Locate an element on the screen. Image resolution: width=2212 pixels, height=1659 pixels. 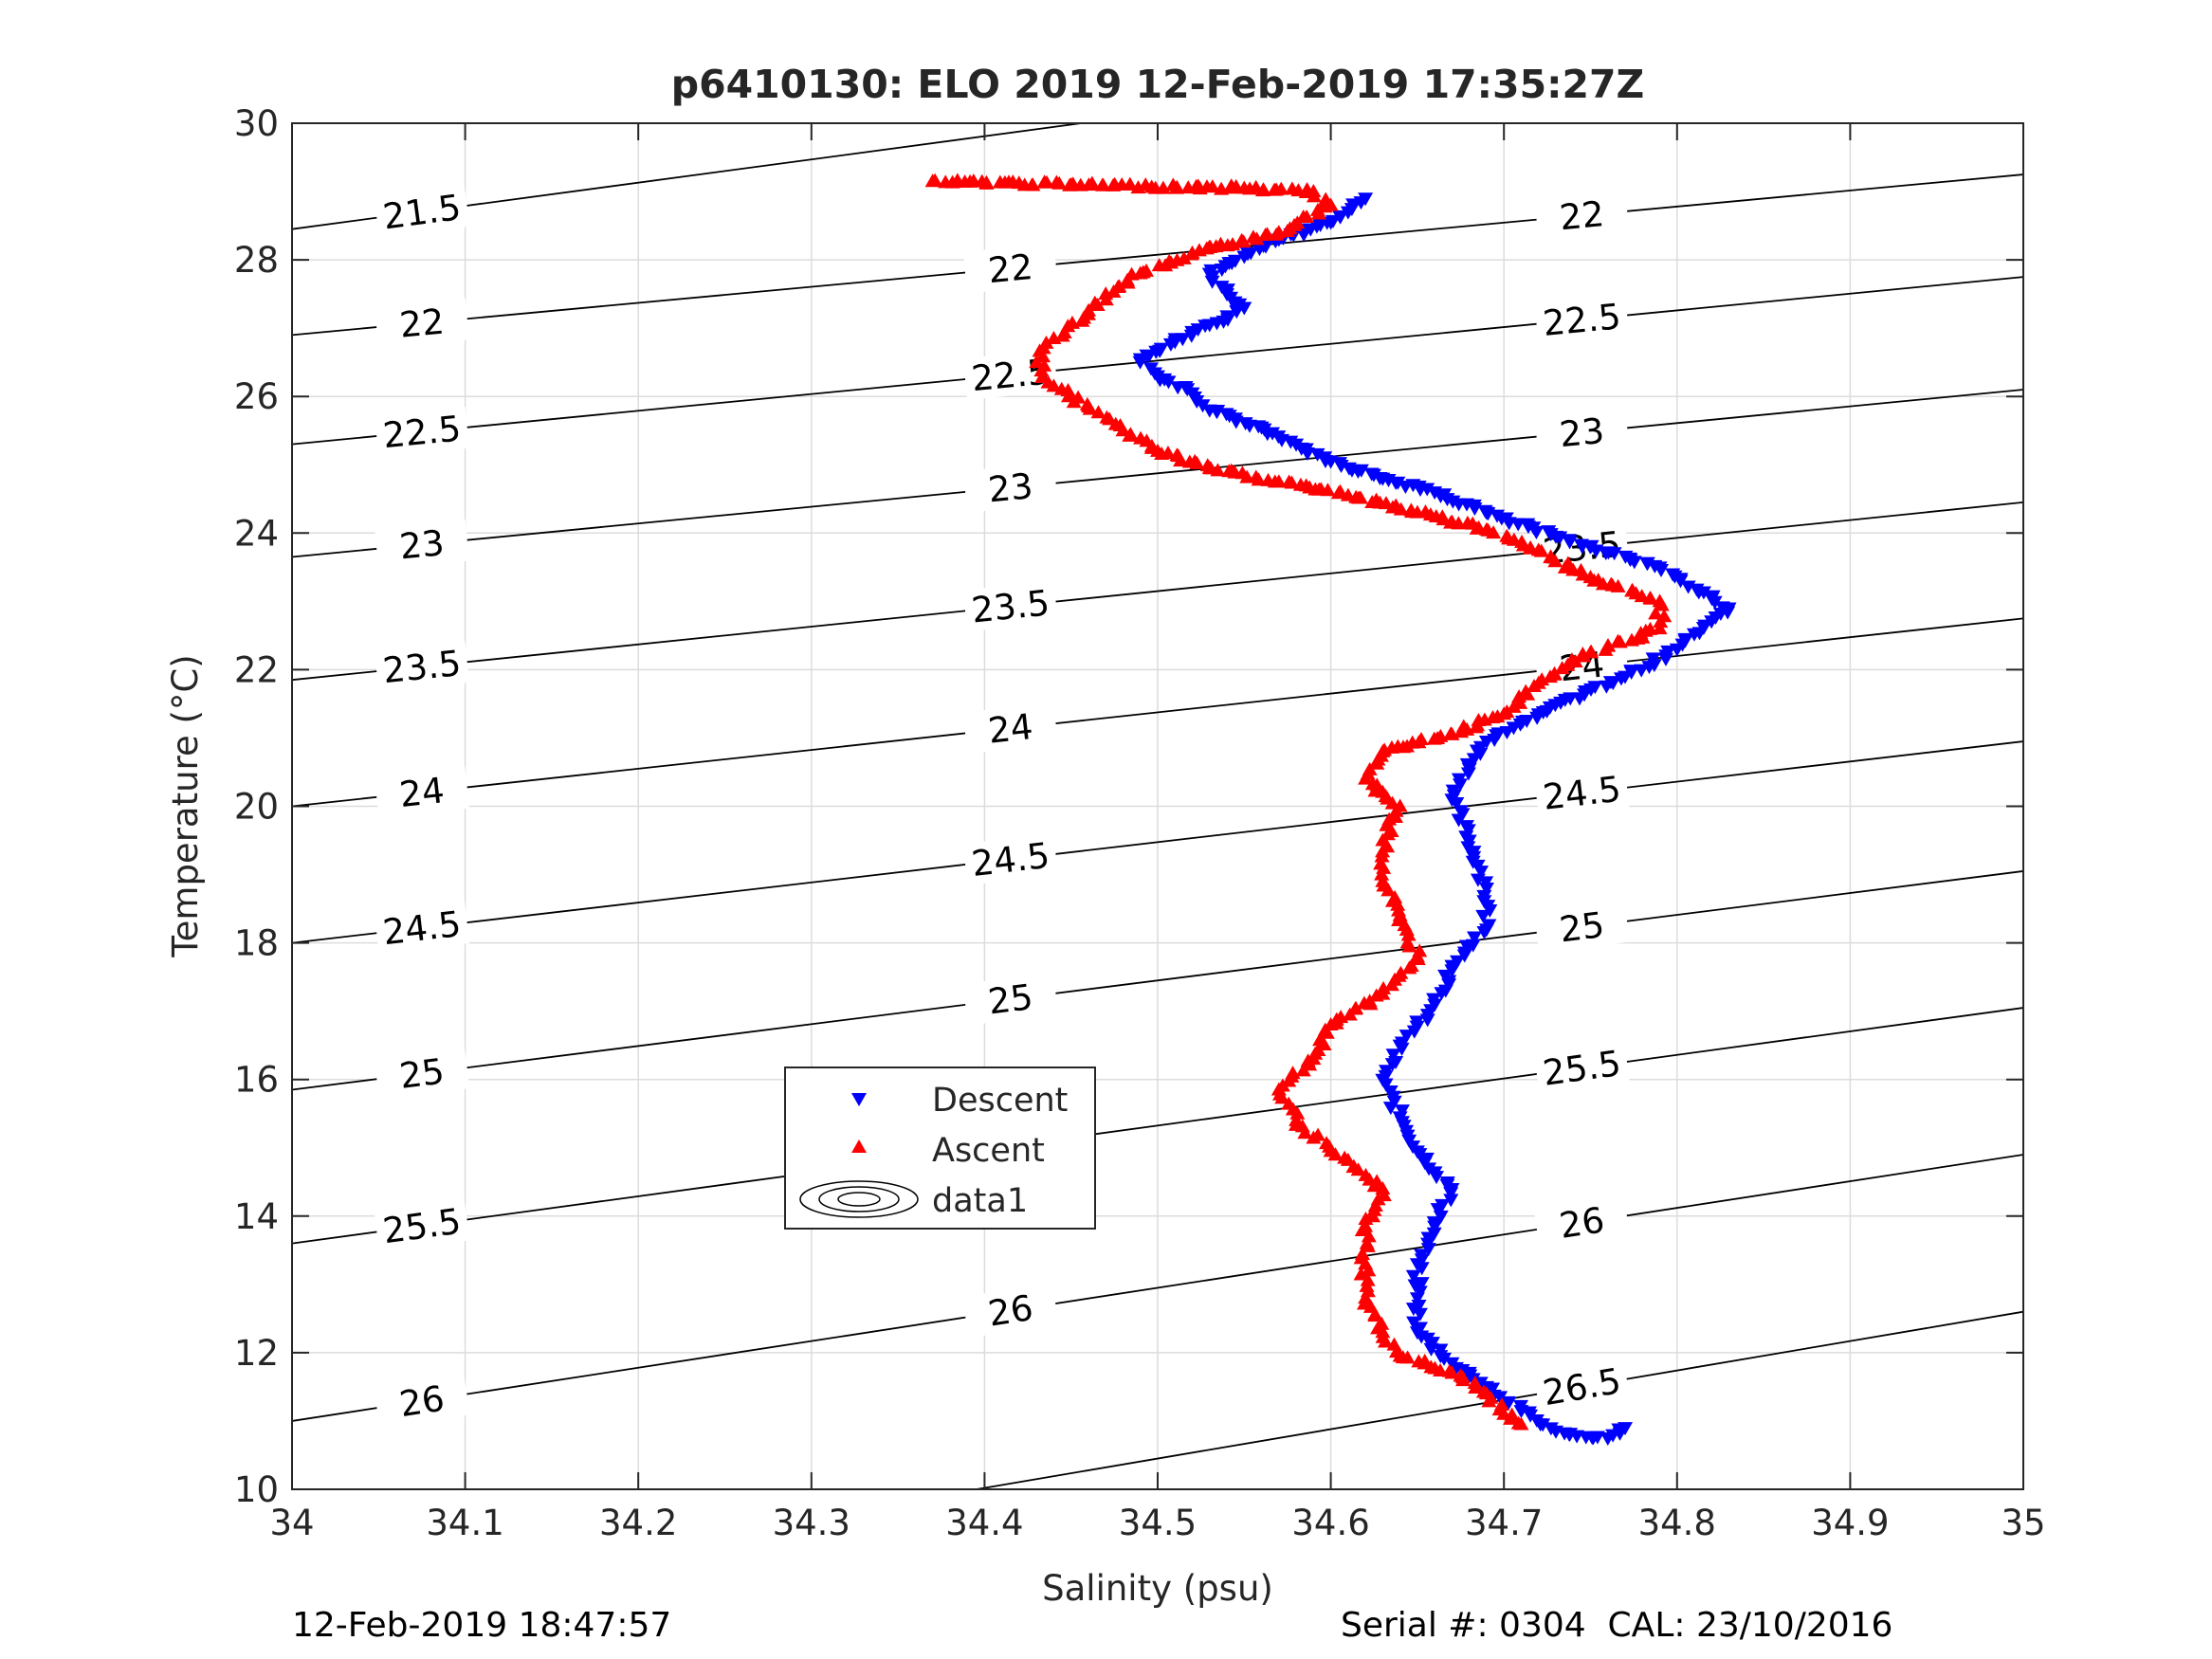
contour-label: 23 is located at coordinates (1582, 432).